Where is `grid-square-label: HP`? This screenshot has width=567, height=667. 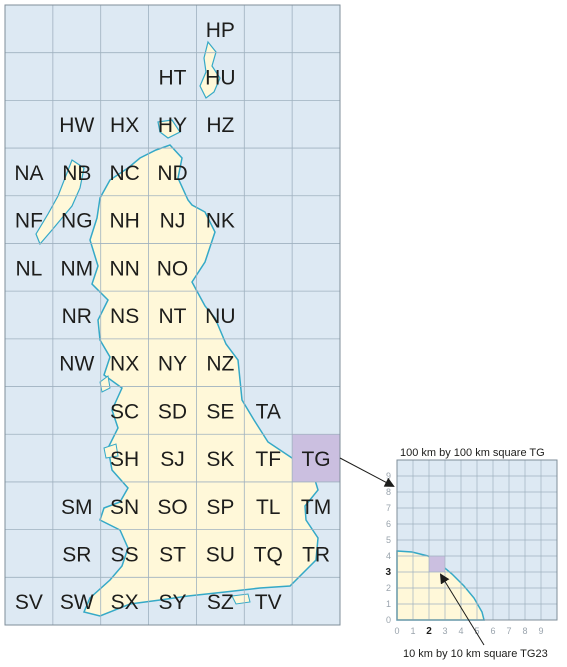
grid-square-label: HP is located at coordinates (220, 30).